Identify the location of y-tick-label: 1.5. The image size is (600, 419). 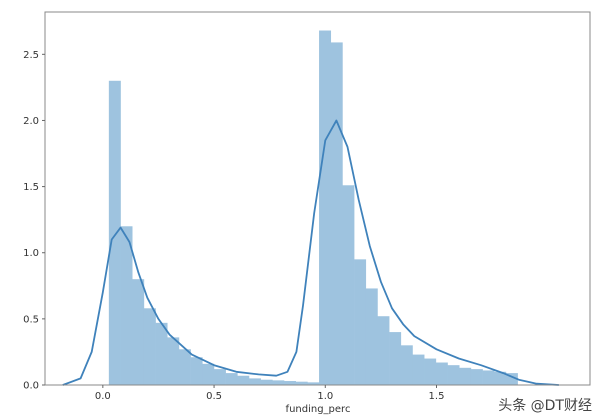
(31, 187).